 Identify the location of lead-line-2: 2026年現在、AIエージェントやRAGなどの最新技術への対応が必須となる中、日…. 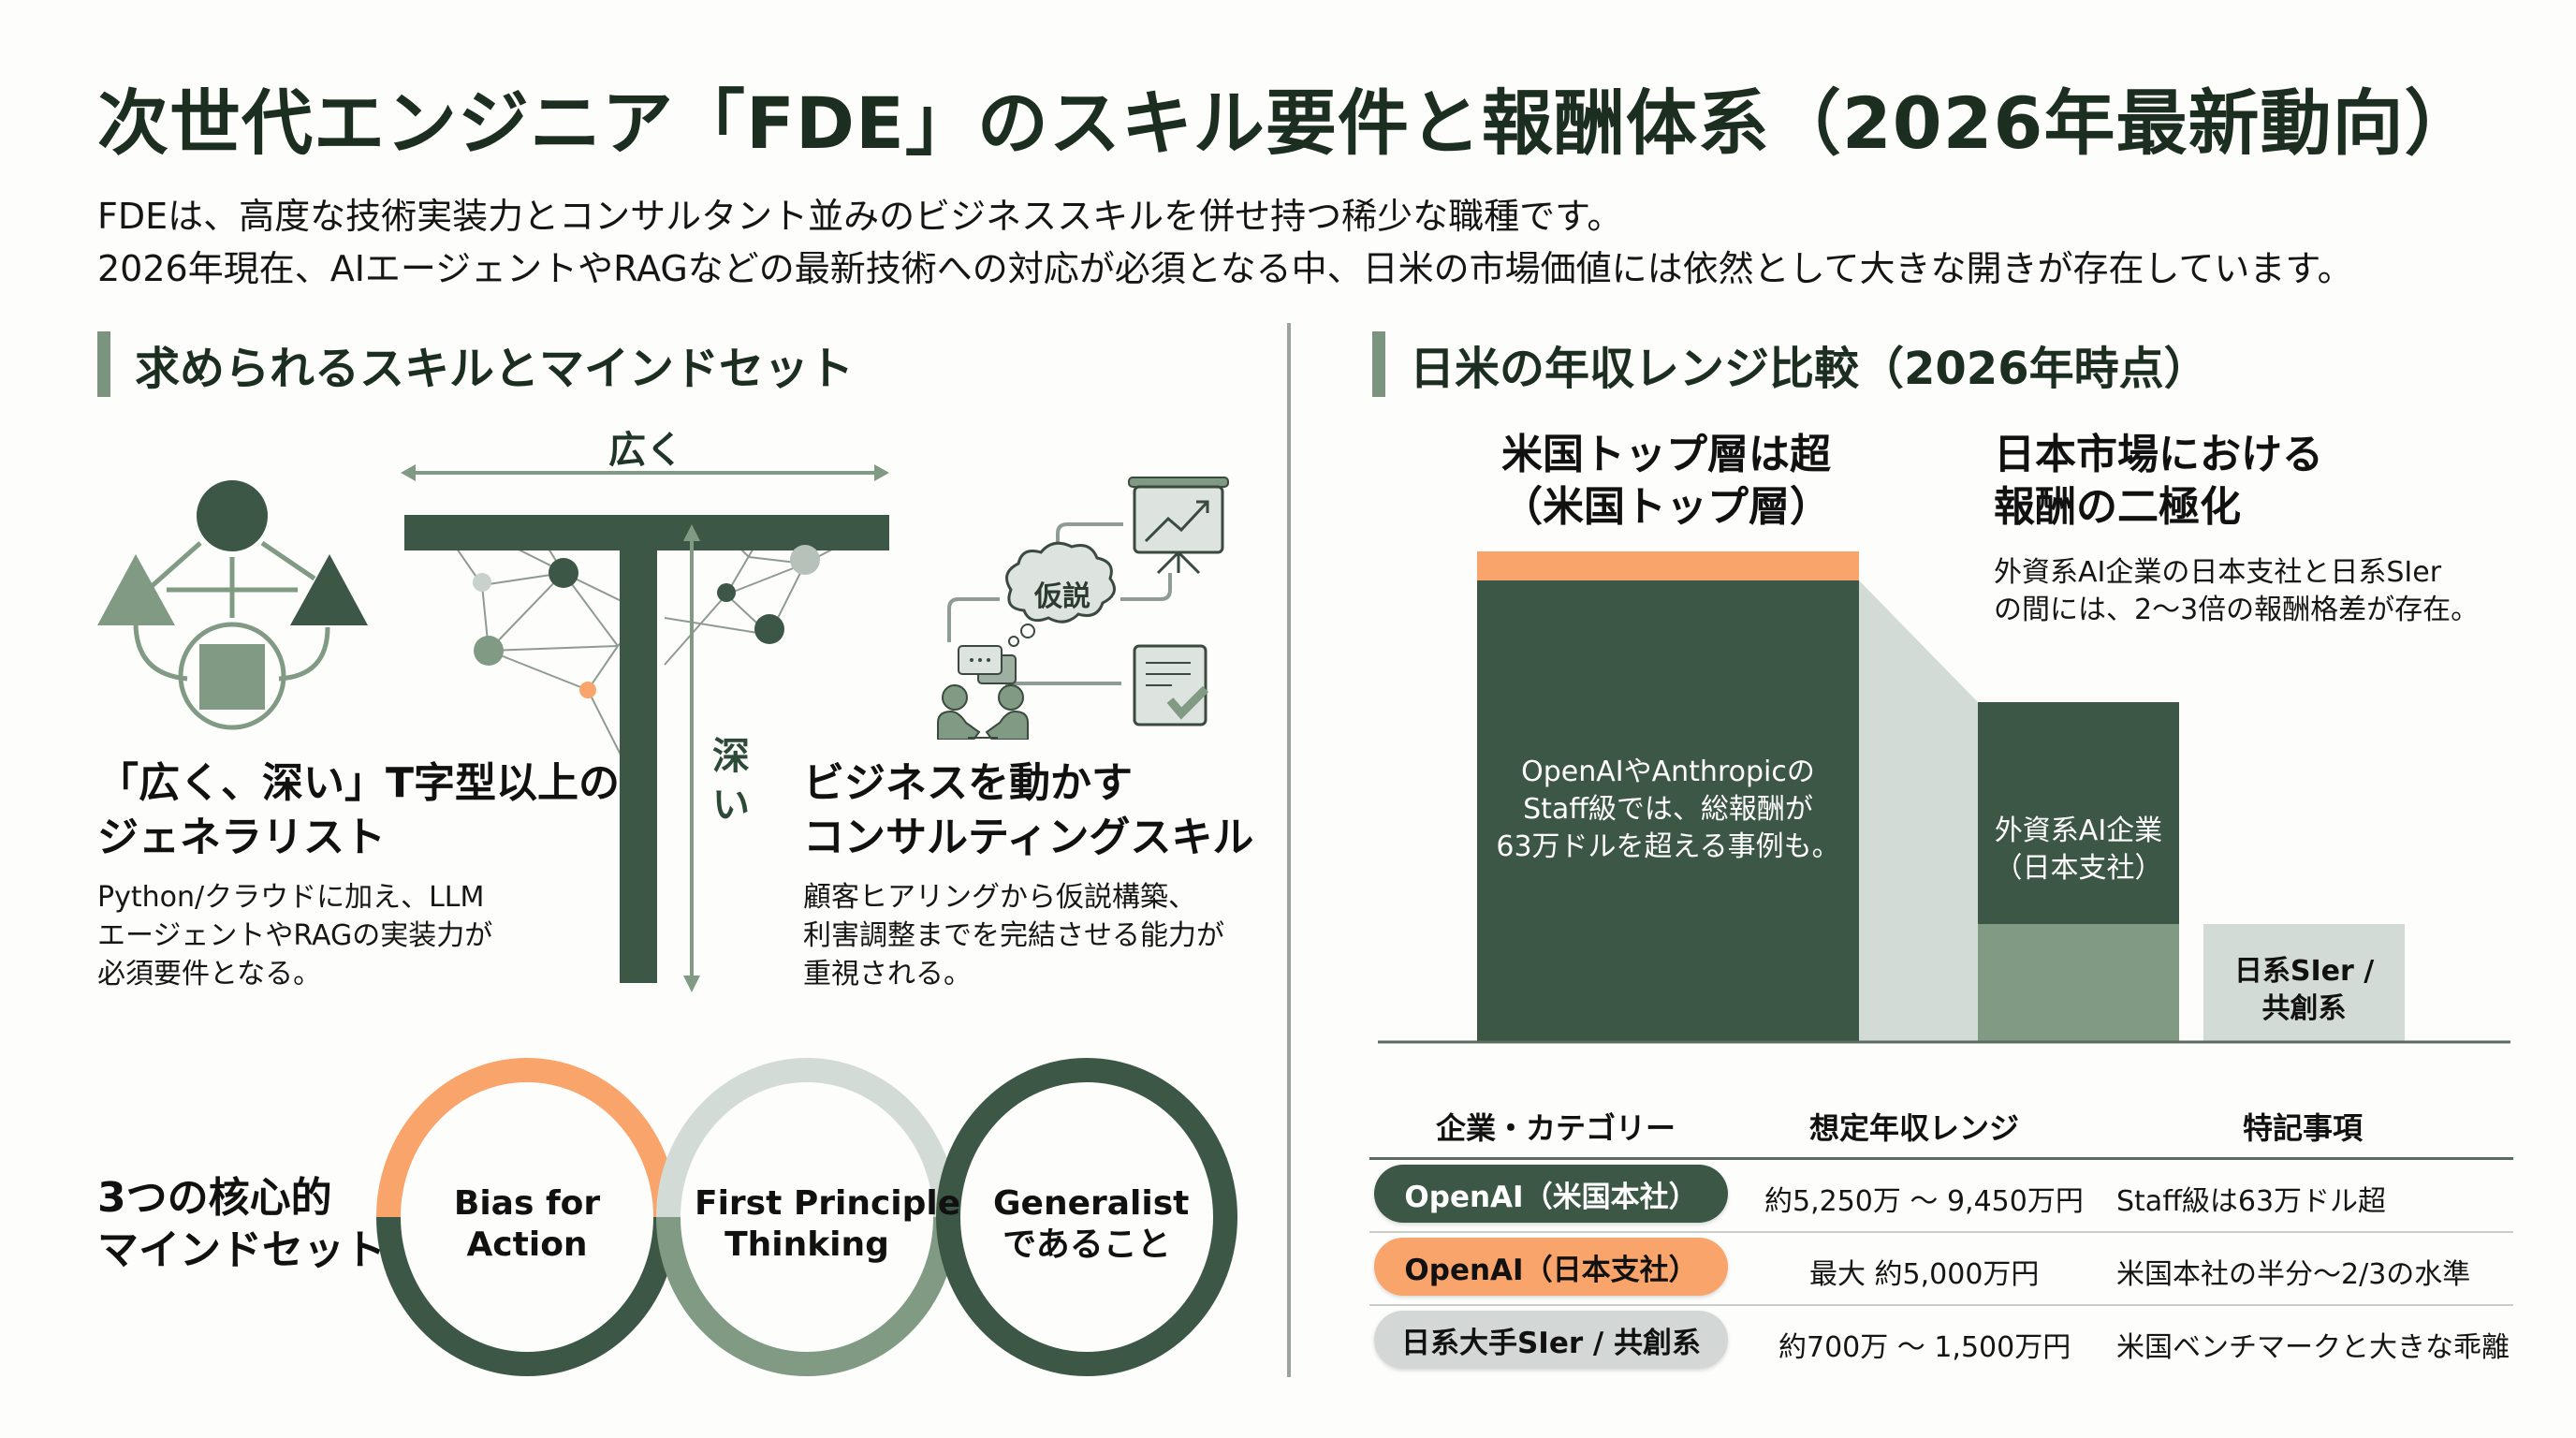
(1225, 268).